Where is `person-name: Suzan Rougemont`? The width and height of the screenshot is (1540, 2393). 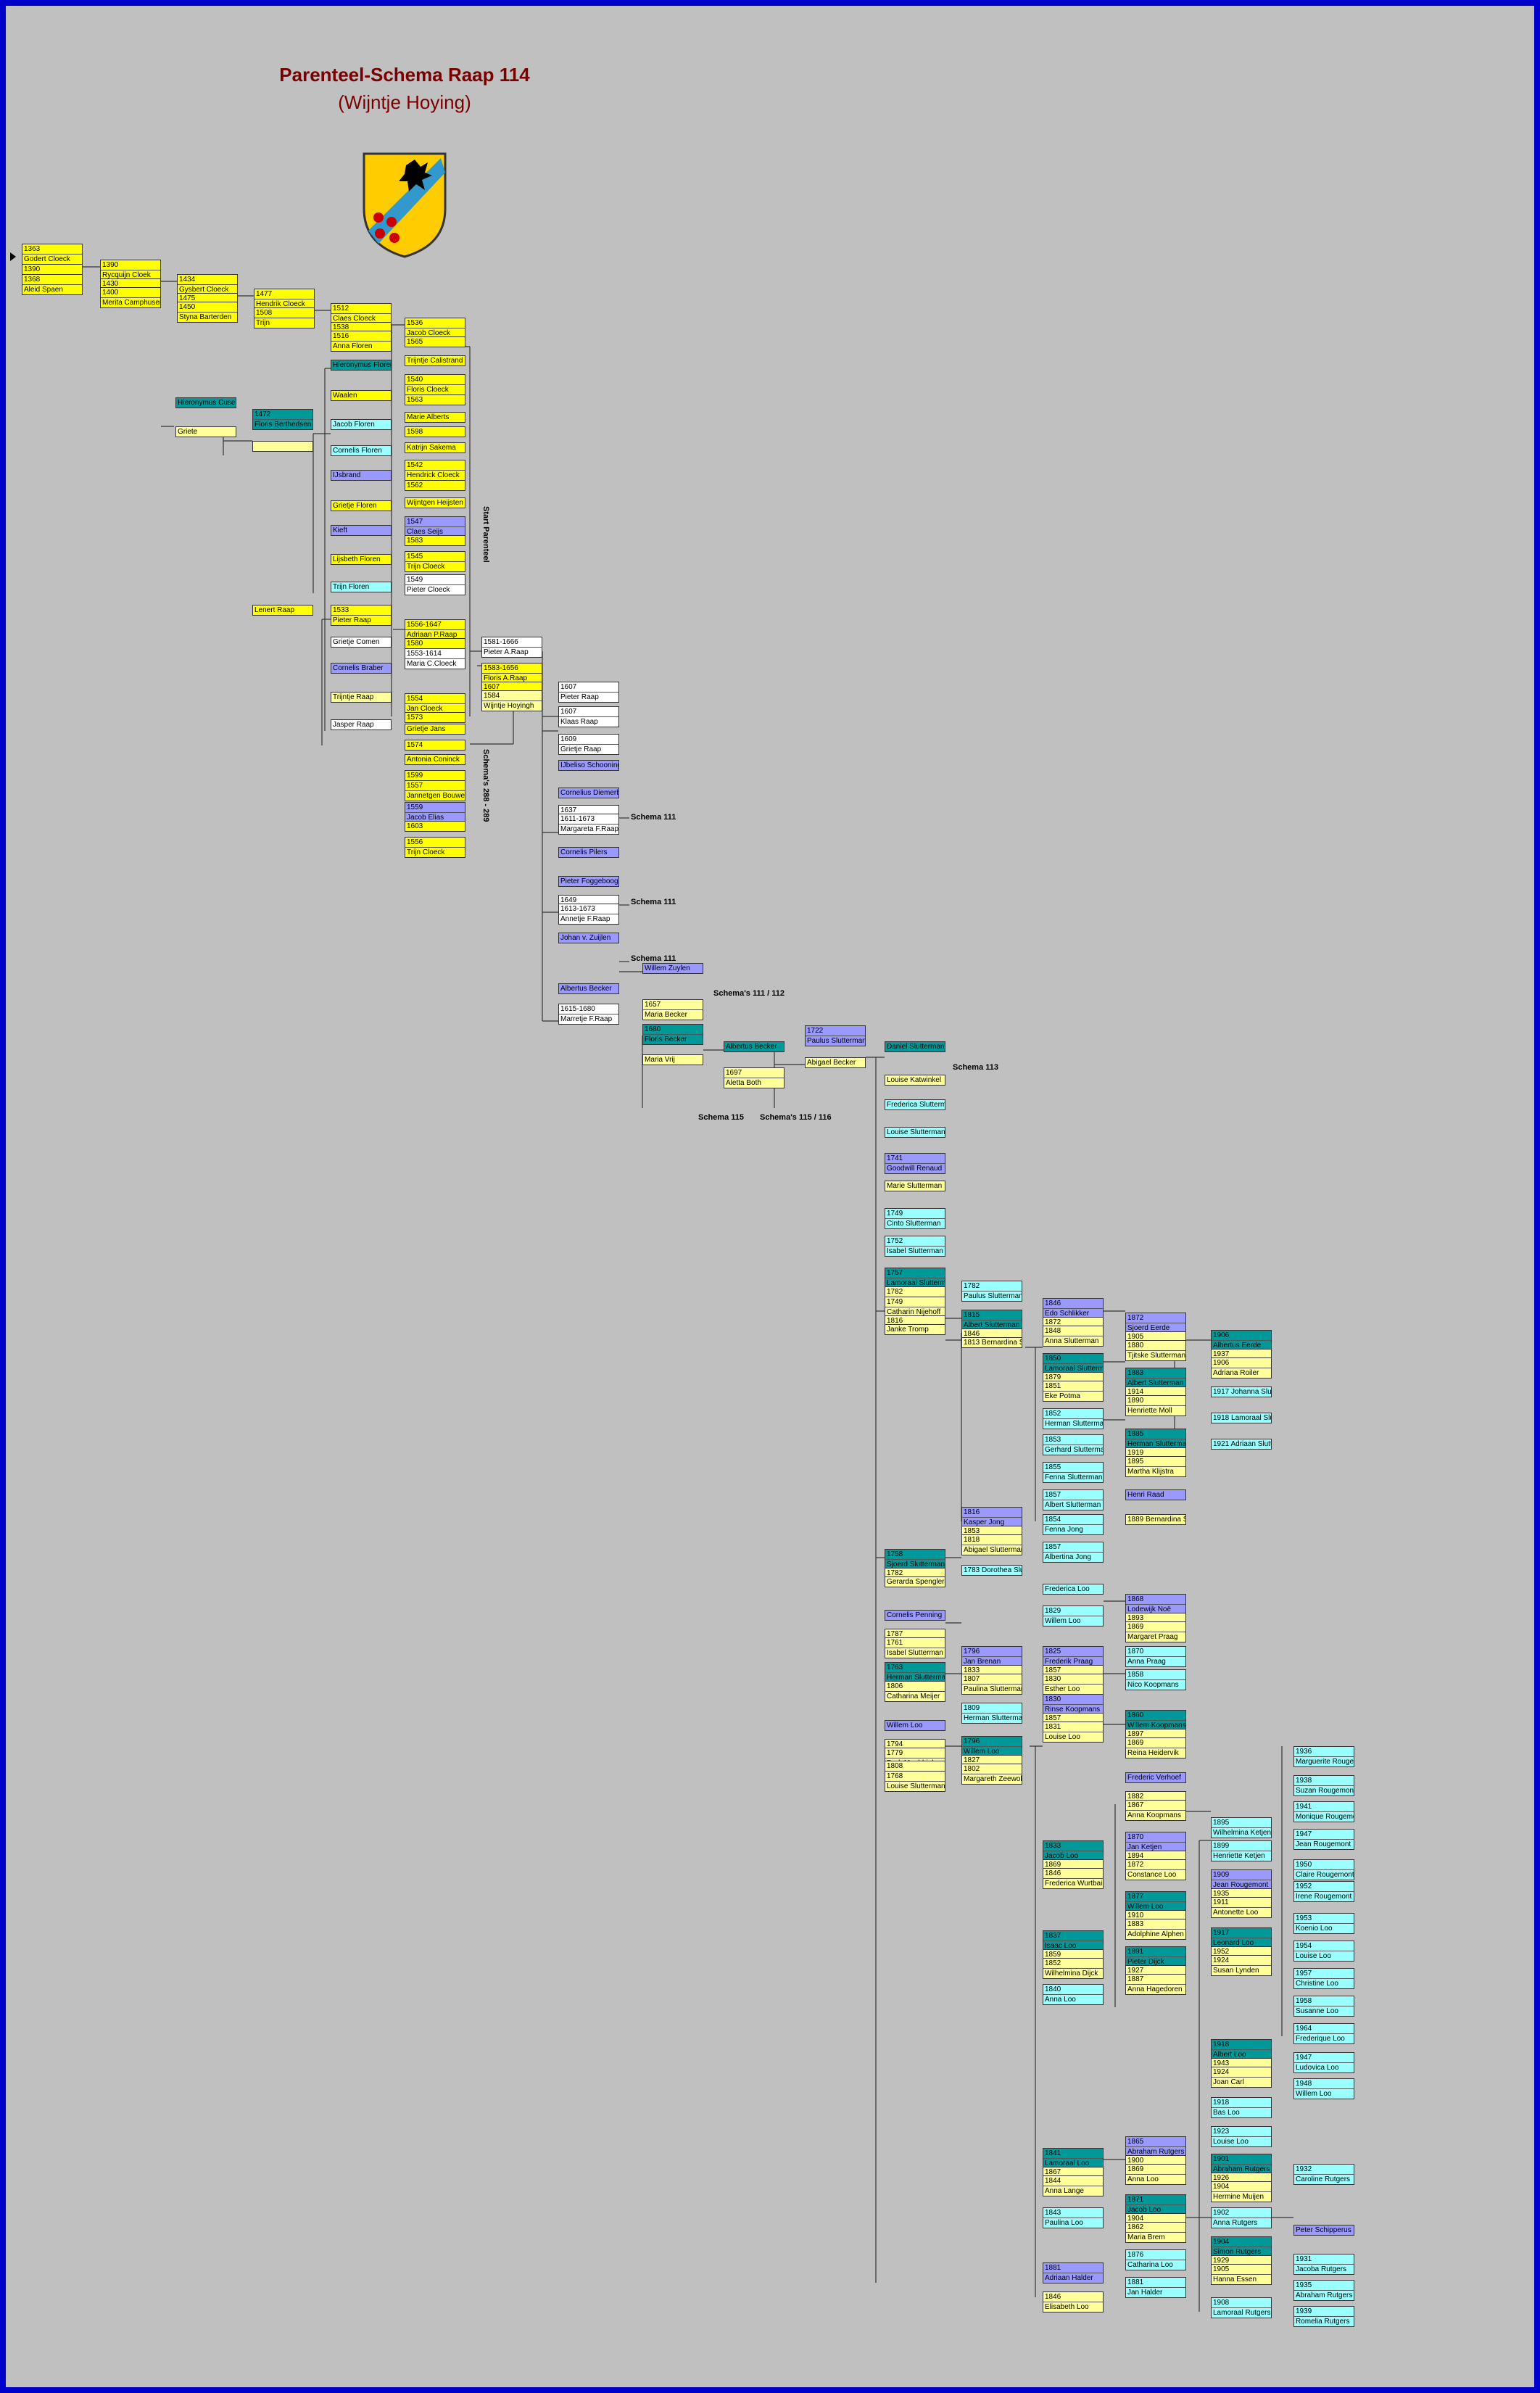 person-name: Suzan Rougemont is located at coordinates (1325, 1791).